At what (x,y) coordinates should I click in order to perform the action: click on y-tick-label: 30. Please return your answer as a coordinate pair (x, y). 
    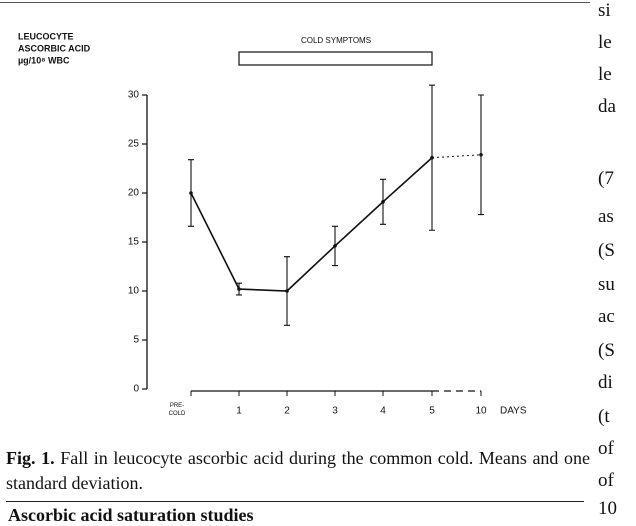
    Looking at the image, I should click on (134, 95).